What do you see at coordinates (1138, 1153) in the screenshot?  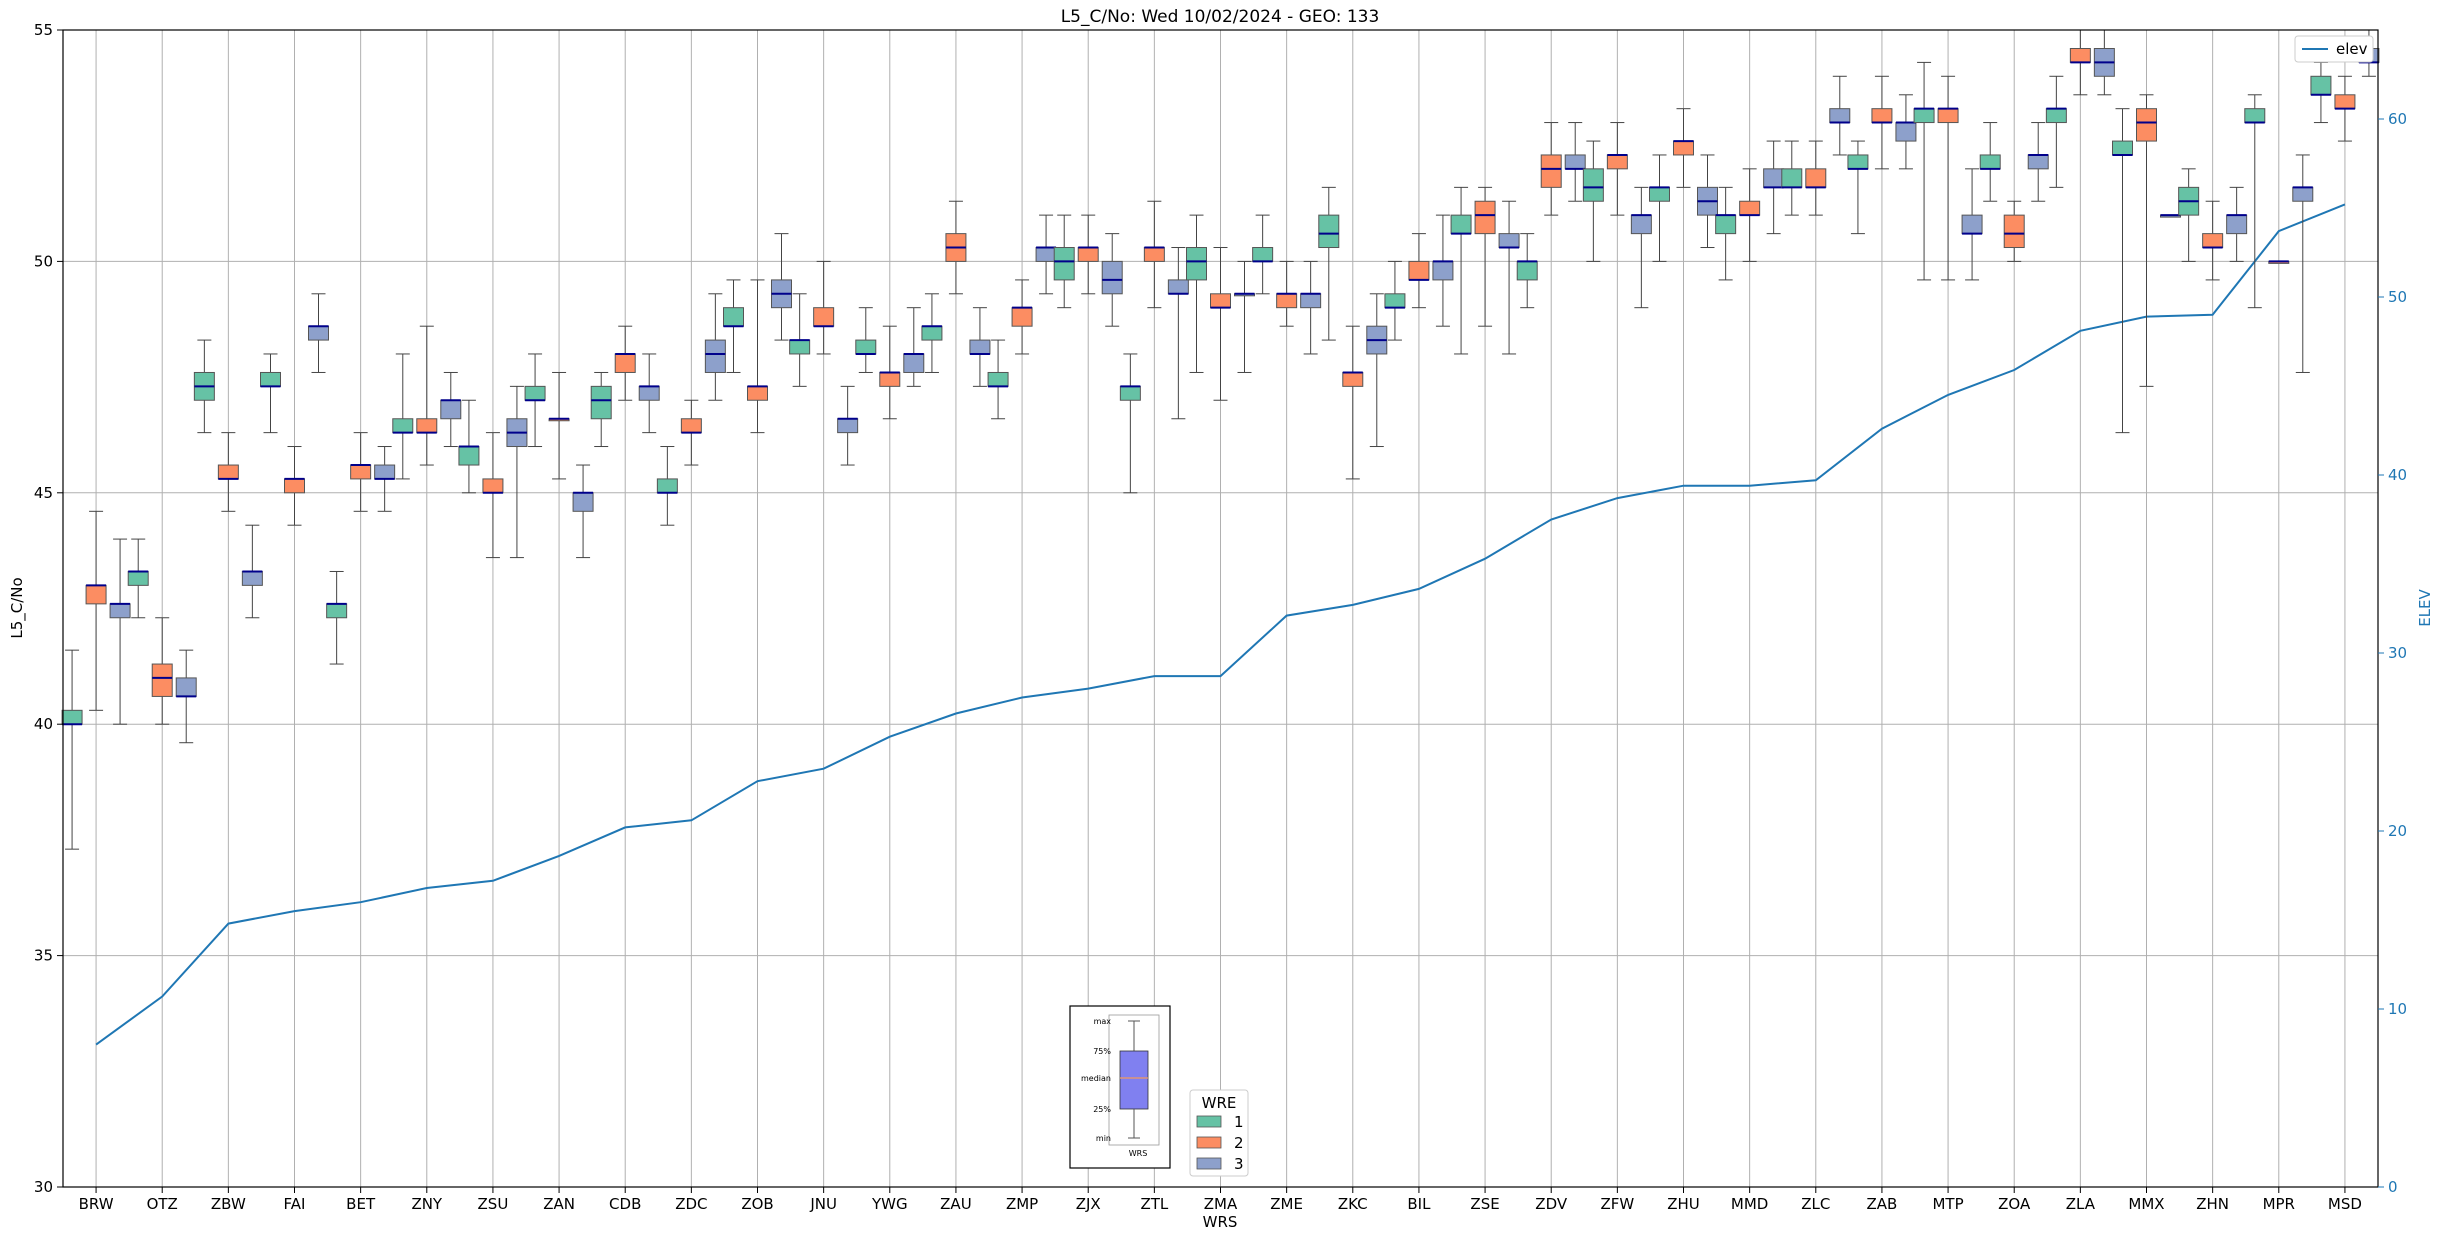 I see `box-key-xlabel: WRS` at bounding box center [1138, 1153].